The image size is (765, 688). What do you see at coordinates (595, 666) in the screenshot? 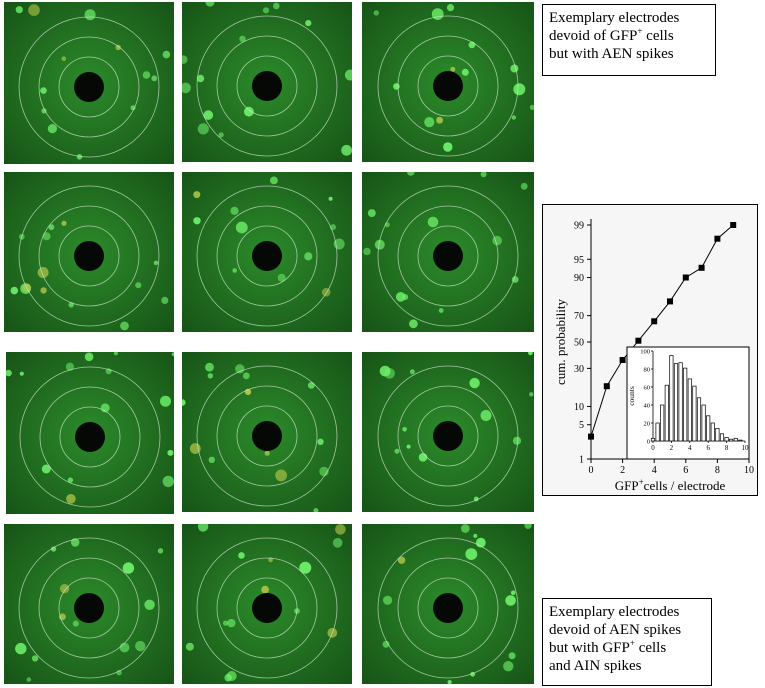
I see `caption-bottom-line4: and AIN spikes` at bounding box center [595, 666].